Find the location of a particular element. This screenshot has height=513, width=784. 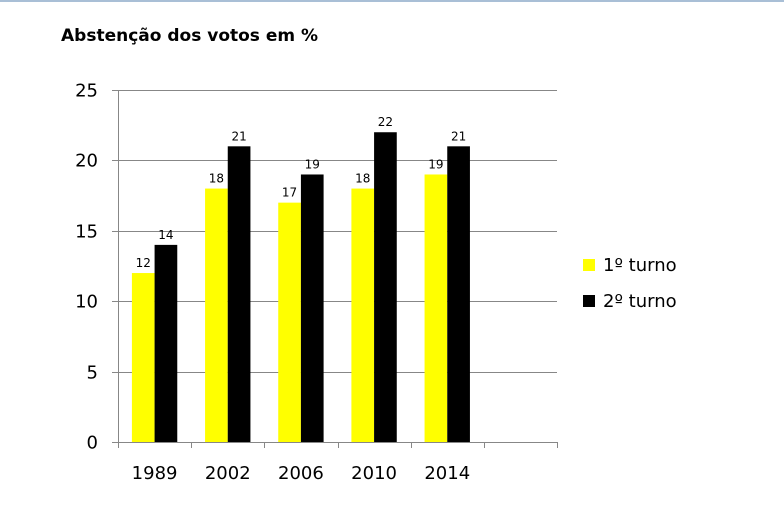

legend-label-series-2: 2º turno is located at coordinates (640, 301).